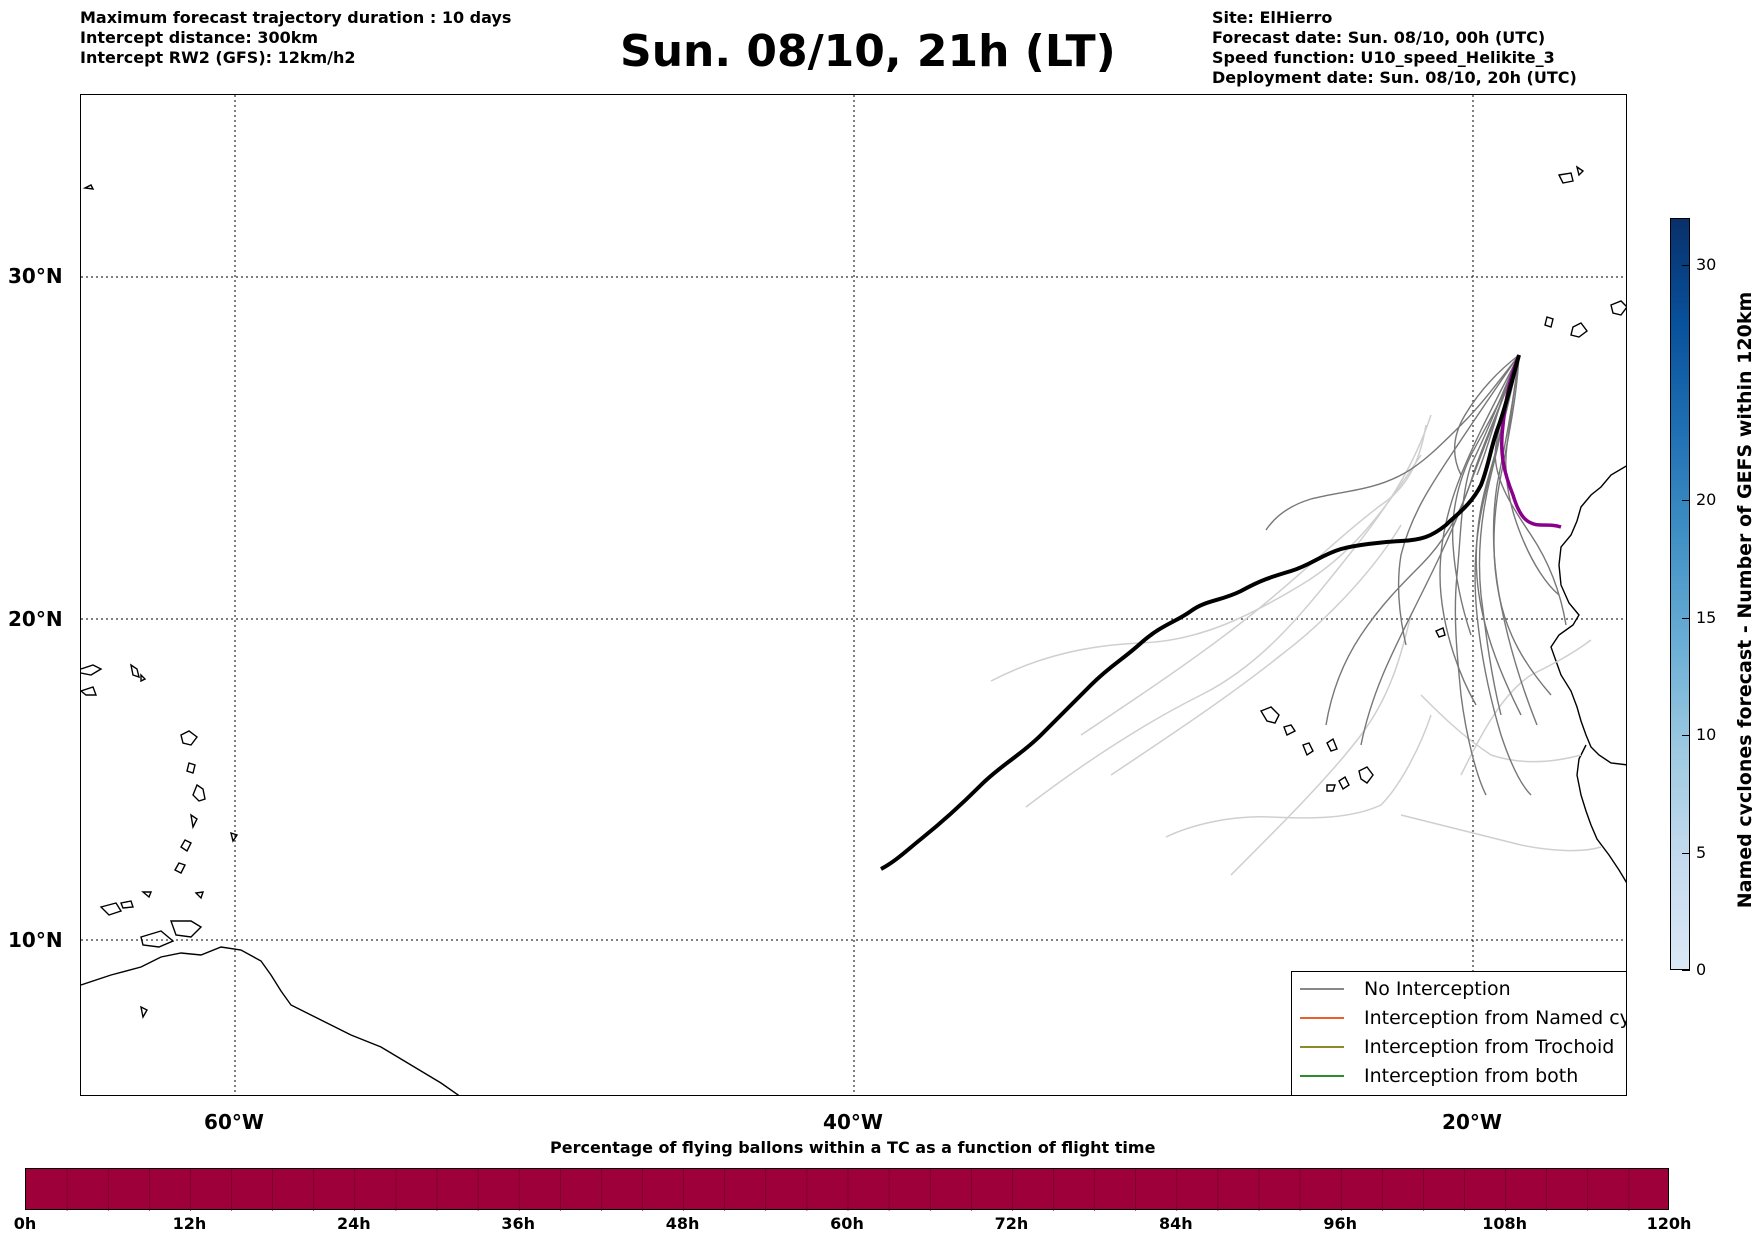 This screenshot has height=1241, width=1752. Describe the element at coordinates (1680, 594) in the screenshot. I see `colorbar` at that location.